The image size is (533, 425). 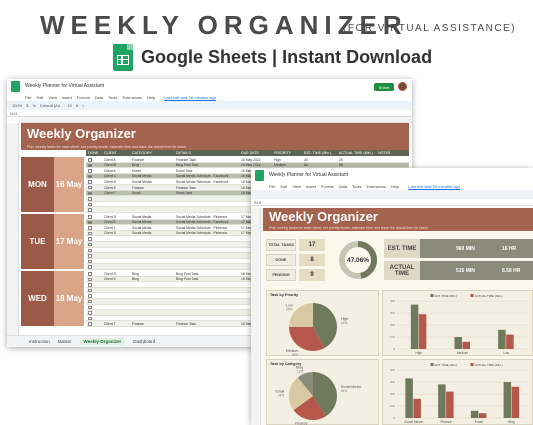 I want to click on document-title: Weekly Planner for Virtual Assistant, so click(x=65, y=86).